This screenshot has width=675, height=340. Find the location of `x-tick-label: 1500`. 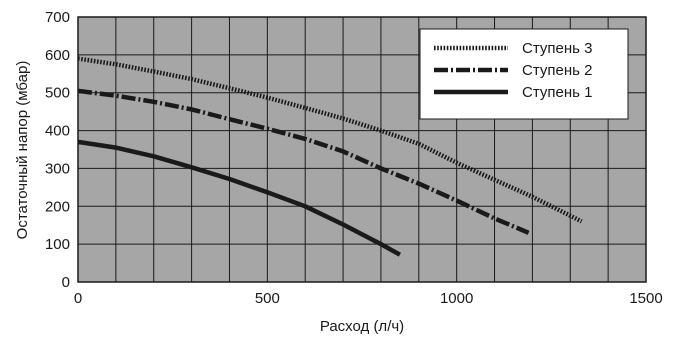

x-tick-label: 1500 is located at coordinates (645, 298).